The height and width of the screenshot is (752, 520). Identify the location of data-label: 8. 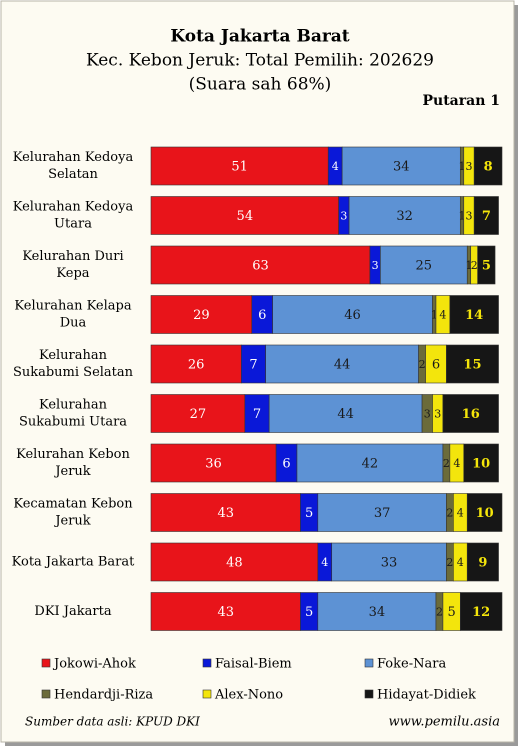
(488, 167).